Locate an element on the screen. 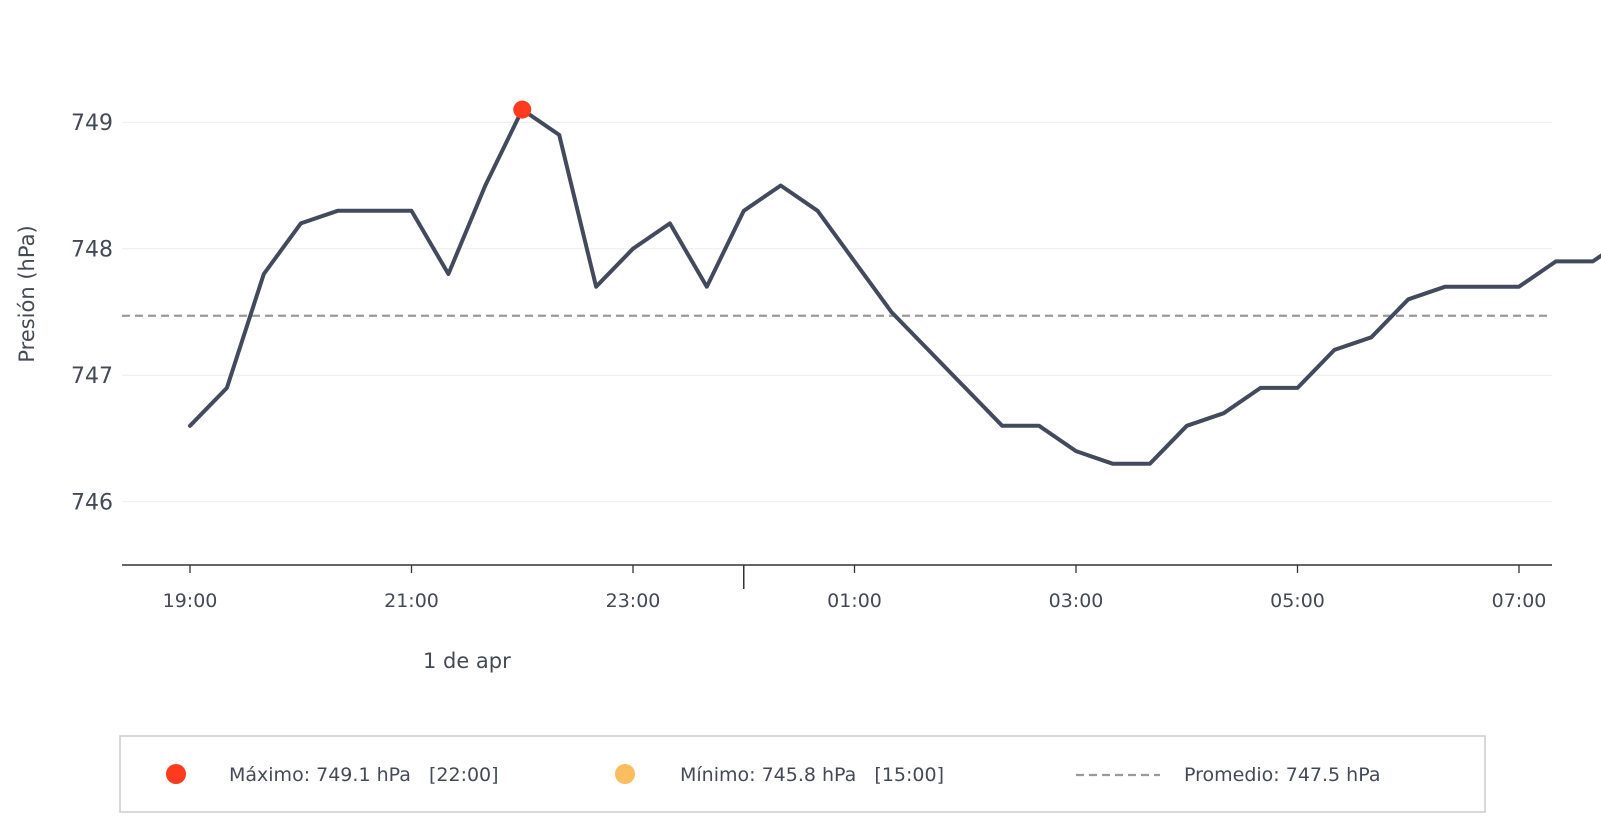  y-tick-label: 749 is located at coordinates (92, 123).